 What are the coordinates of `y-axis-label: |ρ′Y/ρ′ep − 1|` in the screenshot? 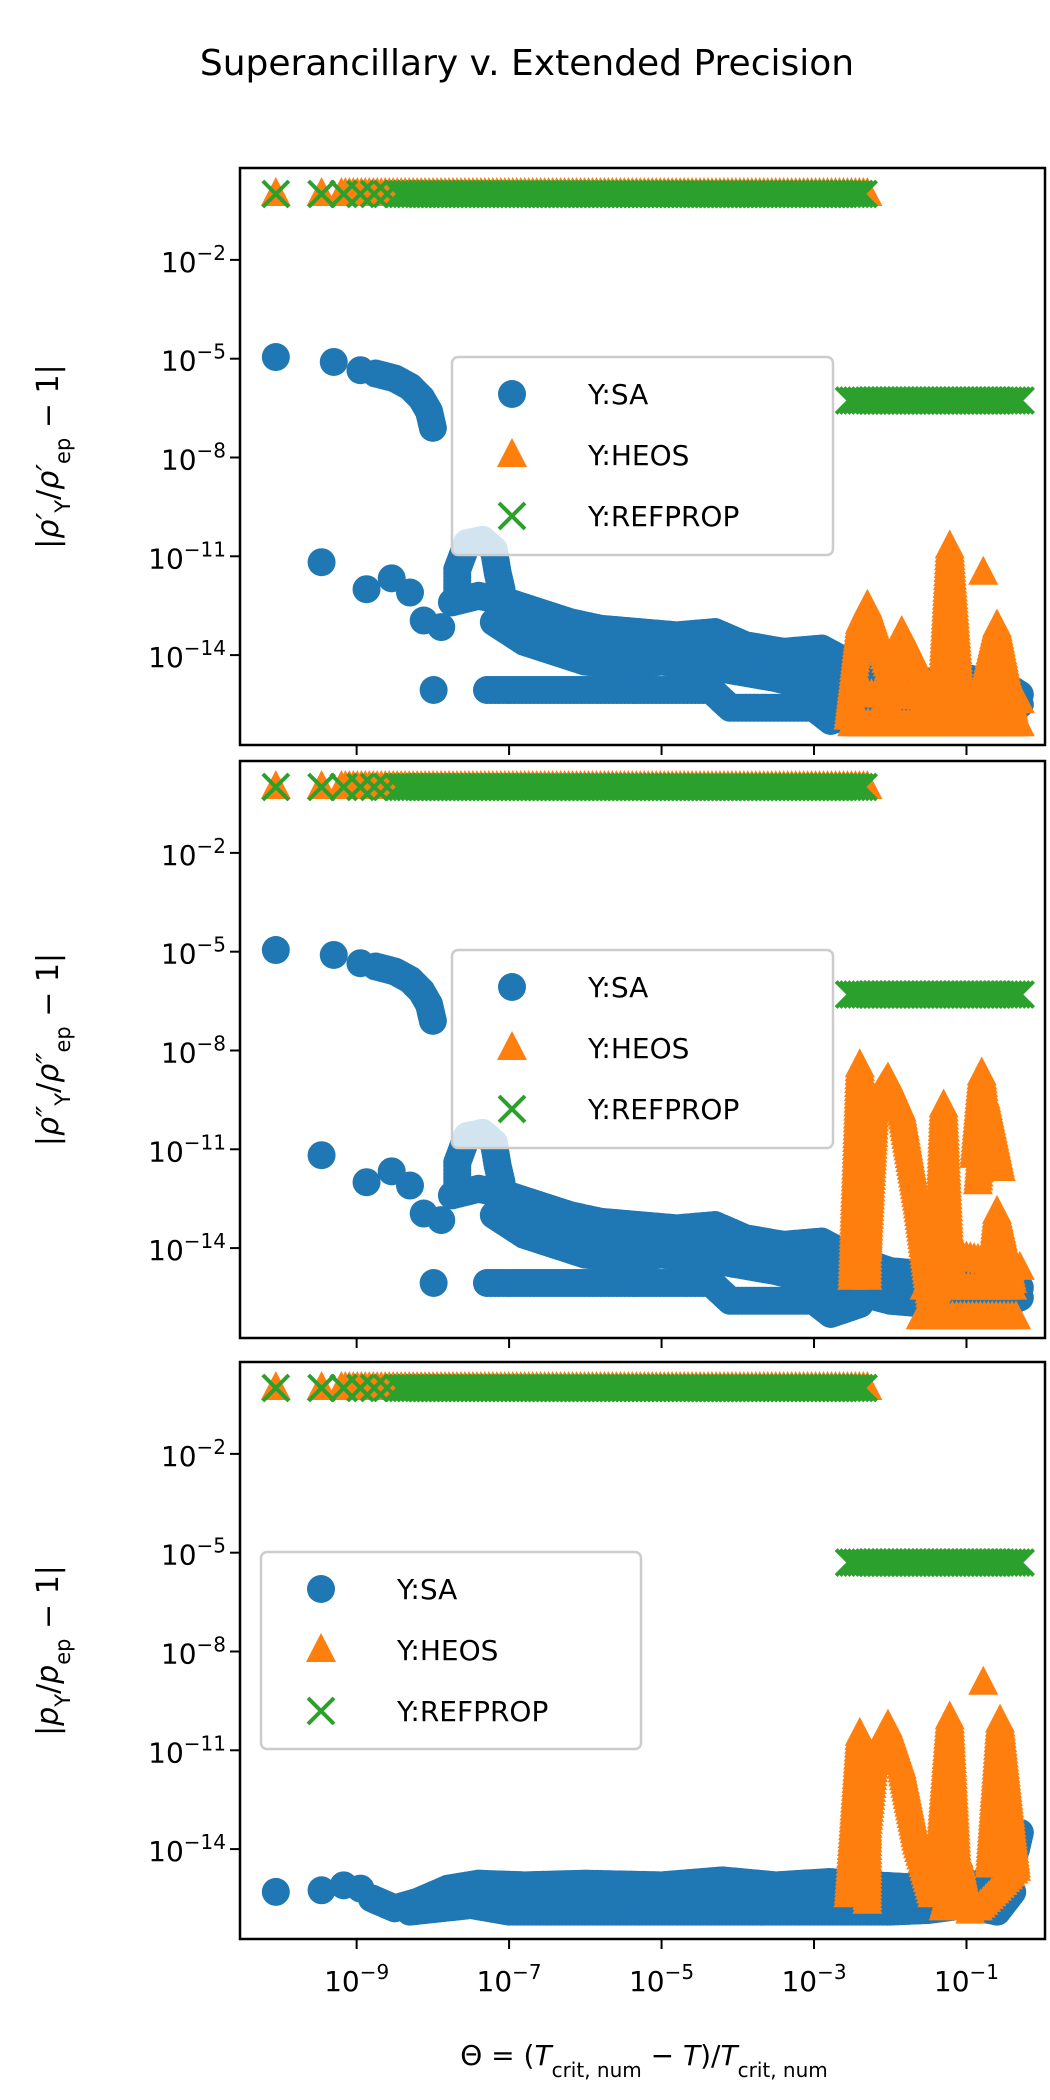 It's located at (53, 456).